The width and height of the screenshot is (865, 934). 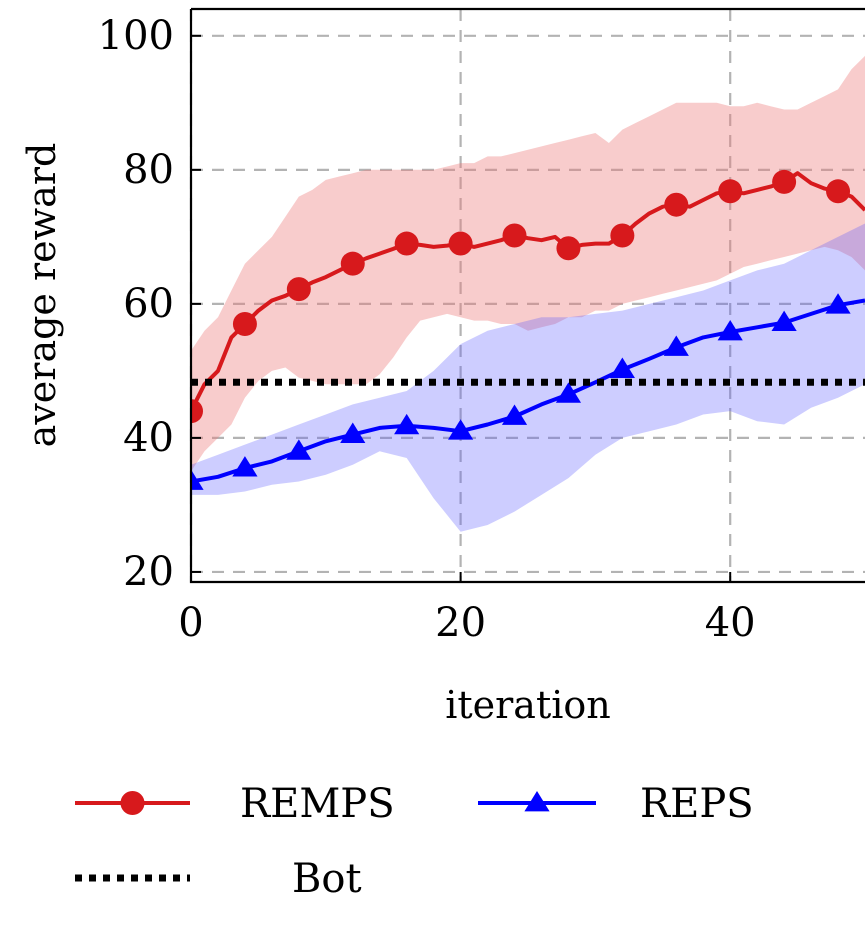 What do you see at coordinates (697, 804) in the screenshot?
I see `legend-label-reps: REPS` at bounding box center [697, 804].